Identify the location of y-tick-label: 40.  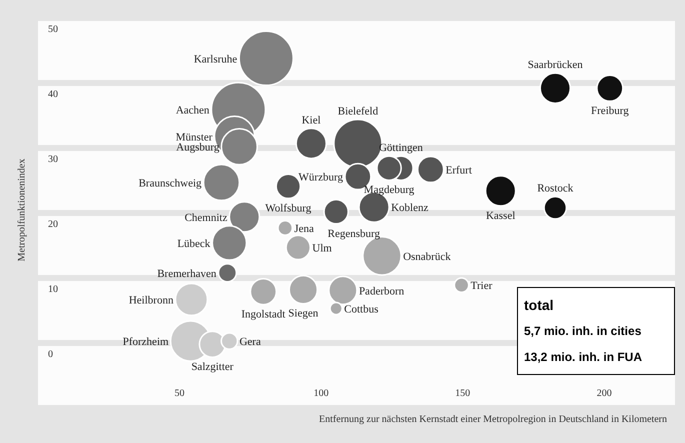
(53, 94).